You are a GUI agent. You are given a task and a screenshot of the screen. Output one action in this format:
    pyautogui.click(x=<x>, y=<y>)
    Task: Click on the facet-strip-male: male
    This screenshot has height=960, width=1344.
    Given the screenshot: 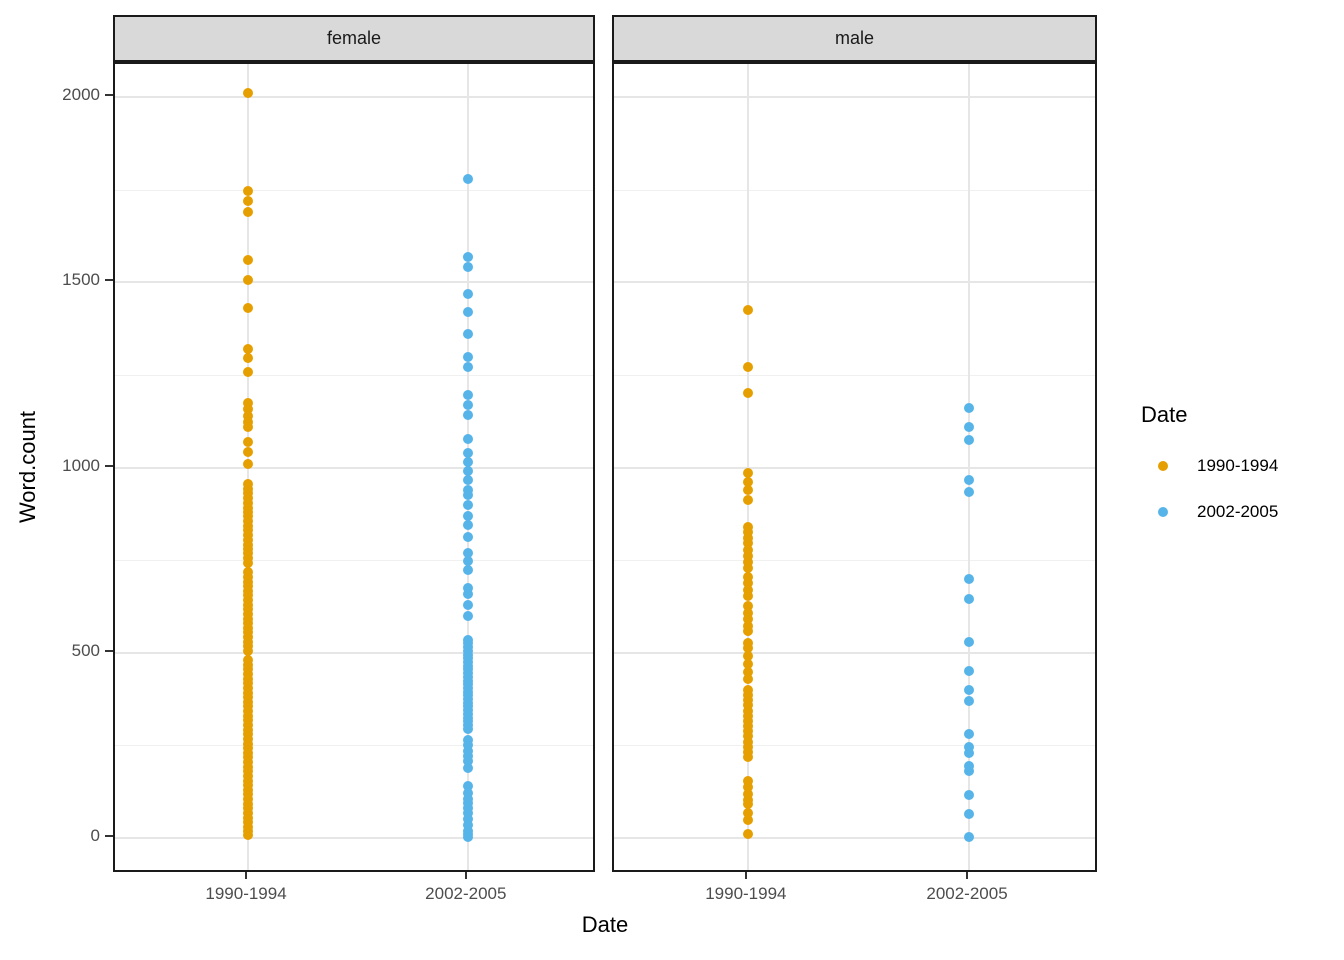 What is the action you would take?
    pyautogui.click(x=854, y=38)
    